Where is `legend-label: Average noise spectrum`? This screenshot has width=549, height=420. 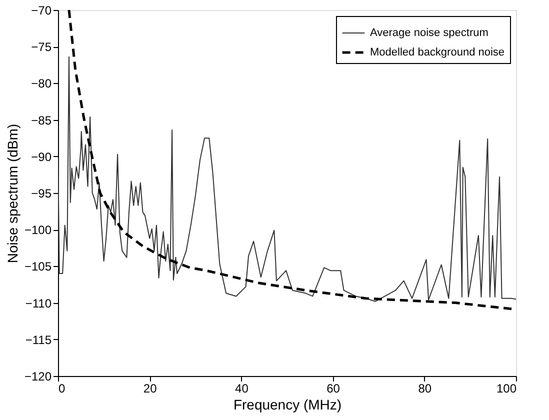
legend-label: Average noise spectrum is located at coordinates (429, 33).